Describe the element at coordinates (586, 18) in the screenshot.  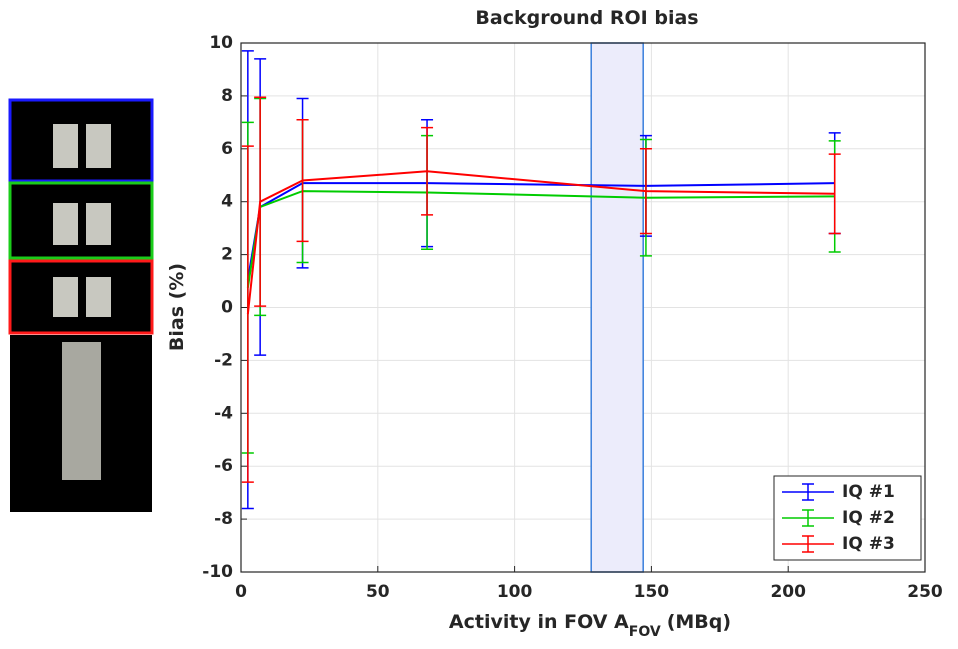
I see `chart-title: Background ROI bias` at that location.